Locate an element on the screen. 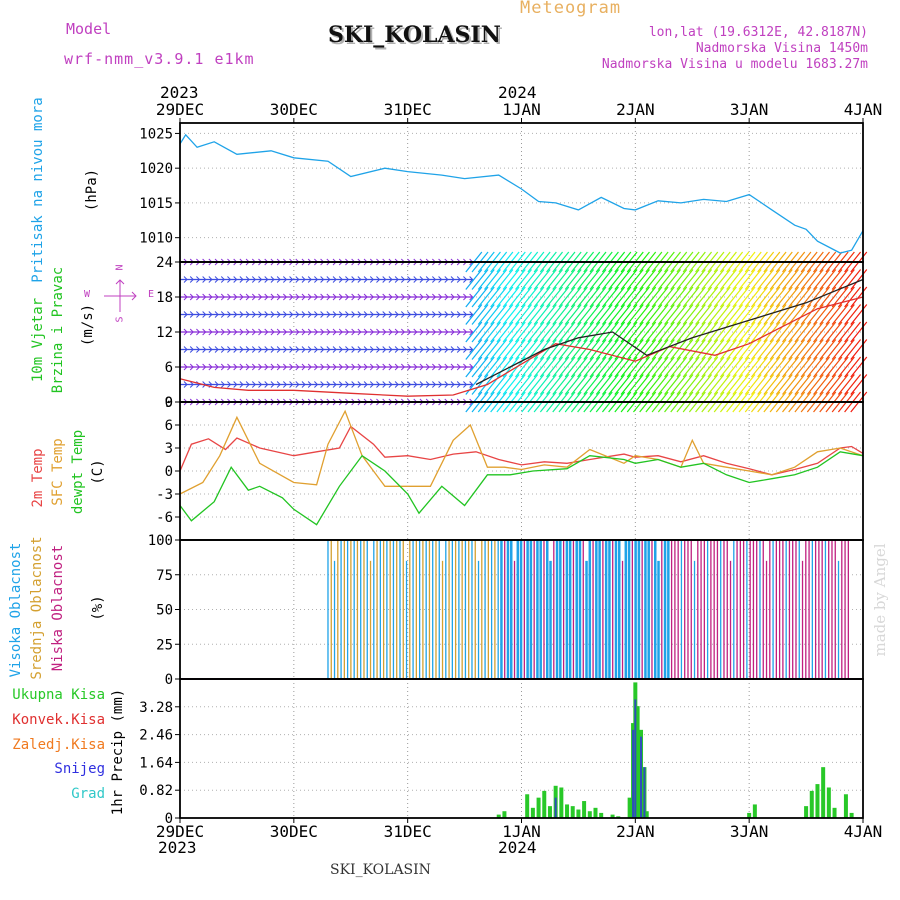  pressure-unit: (hPa) is located at coordinates (92, 190).